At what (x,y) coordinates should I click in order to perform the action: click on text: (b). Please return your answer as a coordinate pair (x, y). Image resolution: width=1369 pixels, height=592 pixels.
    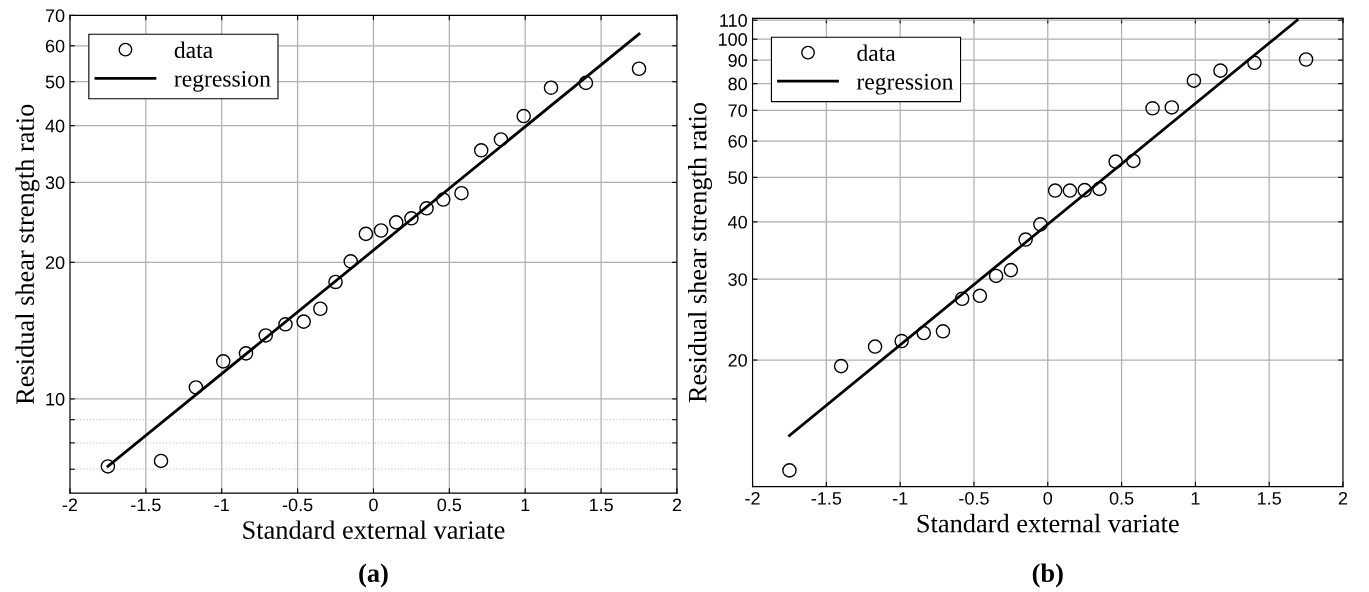
    Looking at the image, I should click on (1047, 575).